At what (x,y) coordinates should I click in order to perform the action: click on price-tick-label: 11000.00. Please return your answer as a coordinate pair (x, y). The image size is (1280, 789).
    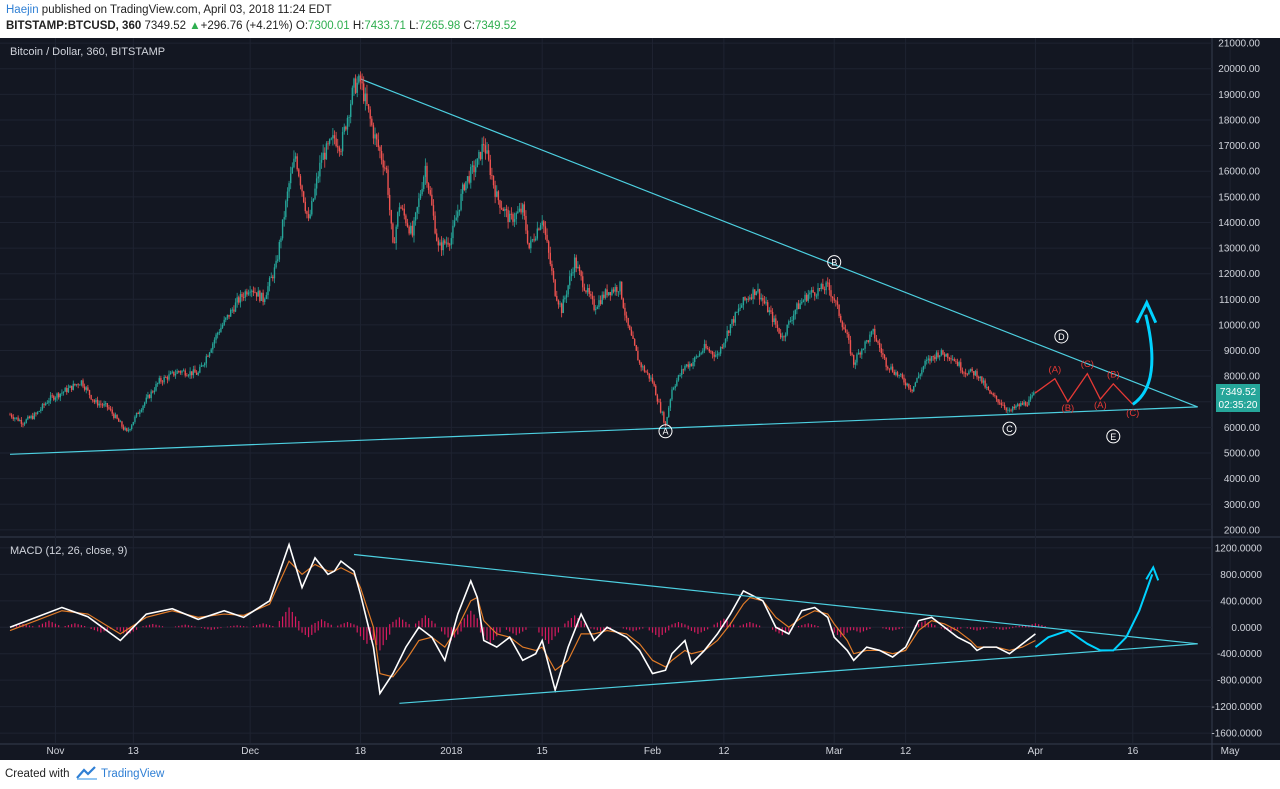
    Looking at the image, I should click on (1239, 300).